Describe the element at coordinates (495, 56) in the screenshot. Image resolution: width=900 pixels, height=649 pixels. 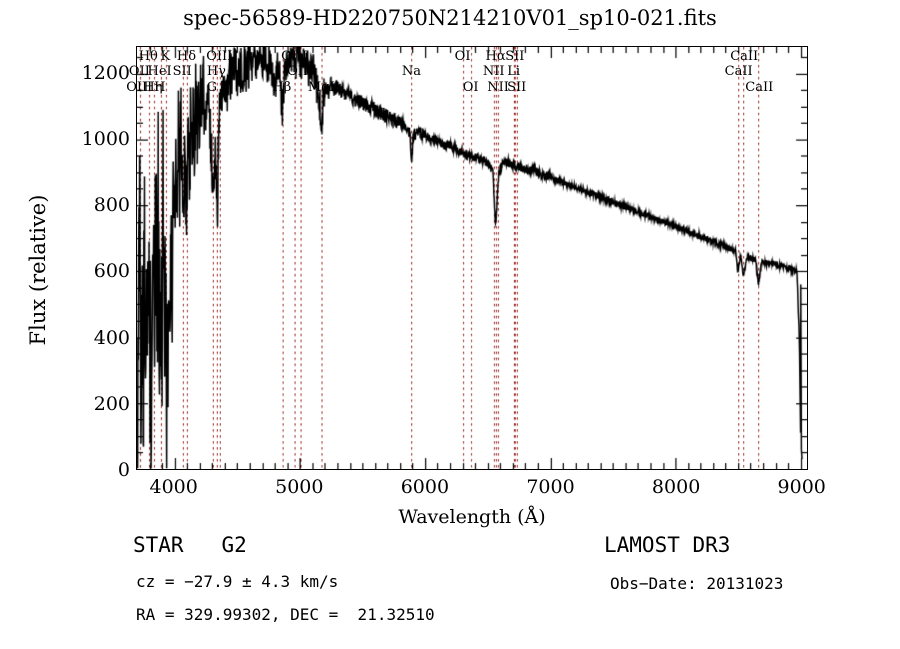
I see `line-marker-label-19: Hα` at that location.